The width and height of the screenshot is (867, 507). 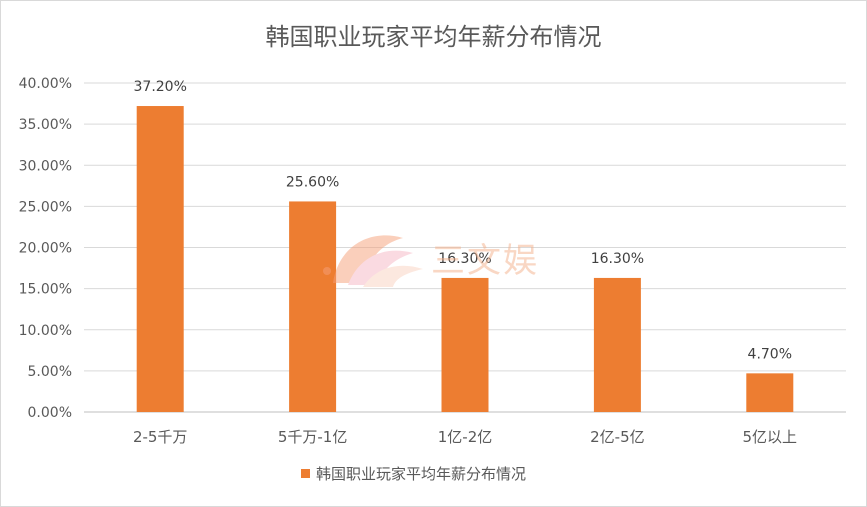 I want to click on watermark: 三文娱, so click(x=438, y=258).